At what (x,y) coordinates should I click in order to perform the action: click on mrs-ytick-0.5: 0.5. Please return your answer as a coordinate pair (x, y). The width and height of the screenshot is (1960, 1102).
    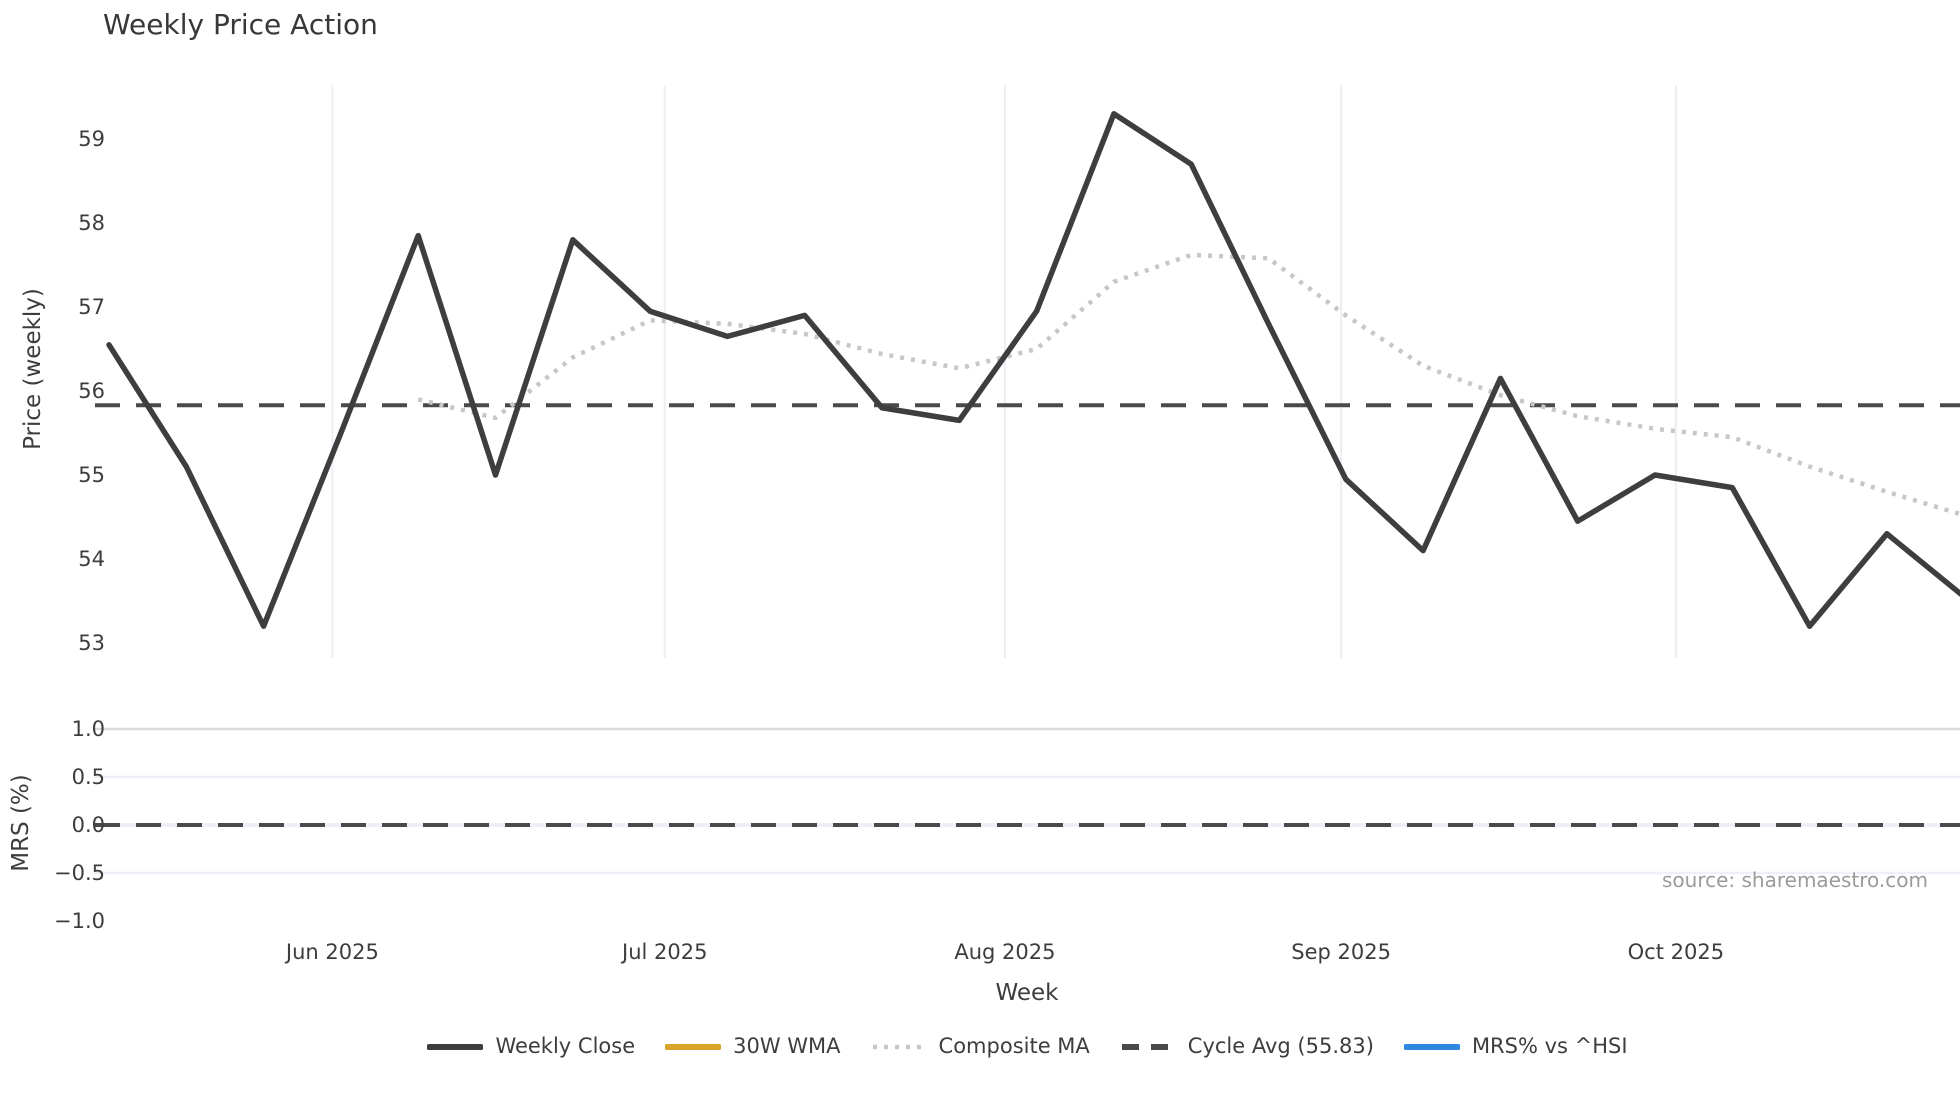
    Looking at the image, I should click on (88, 777).